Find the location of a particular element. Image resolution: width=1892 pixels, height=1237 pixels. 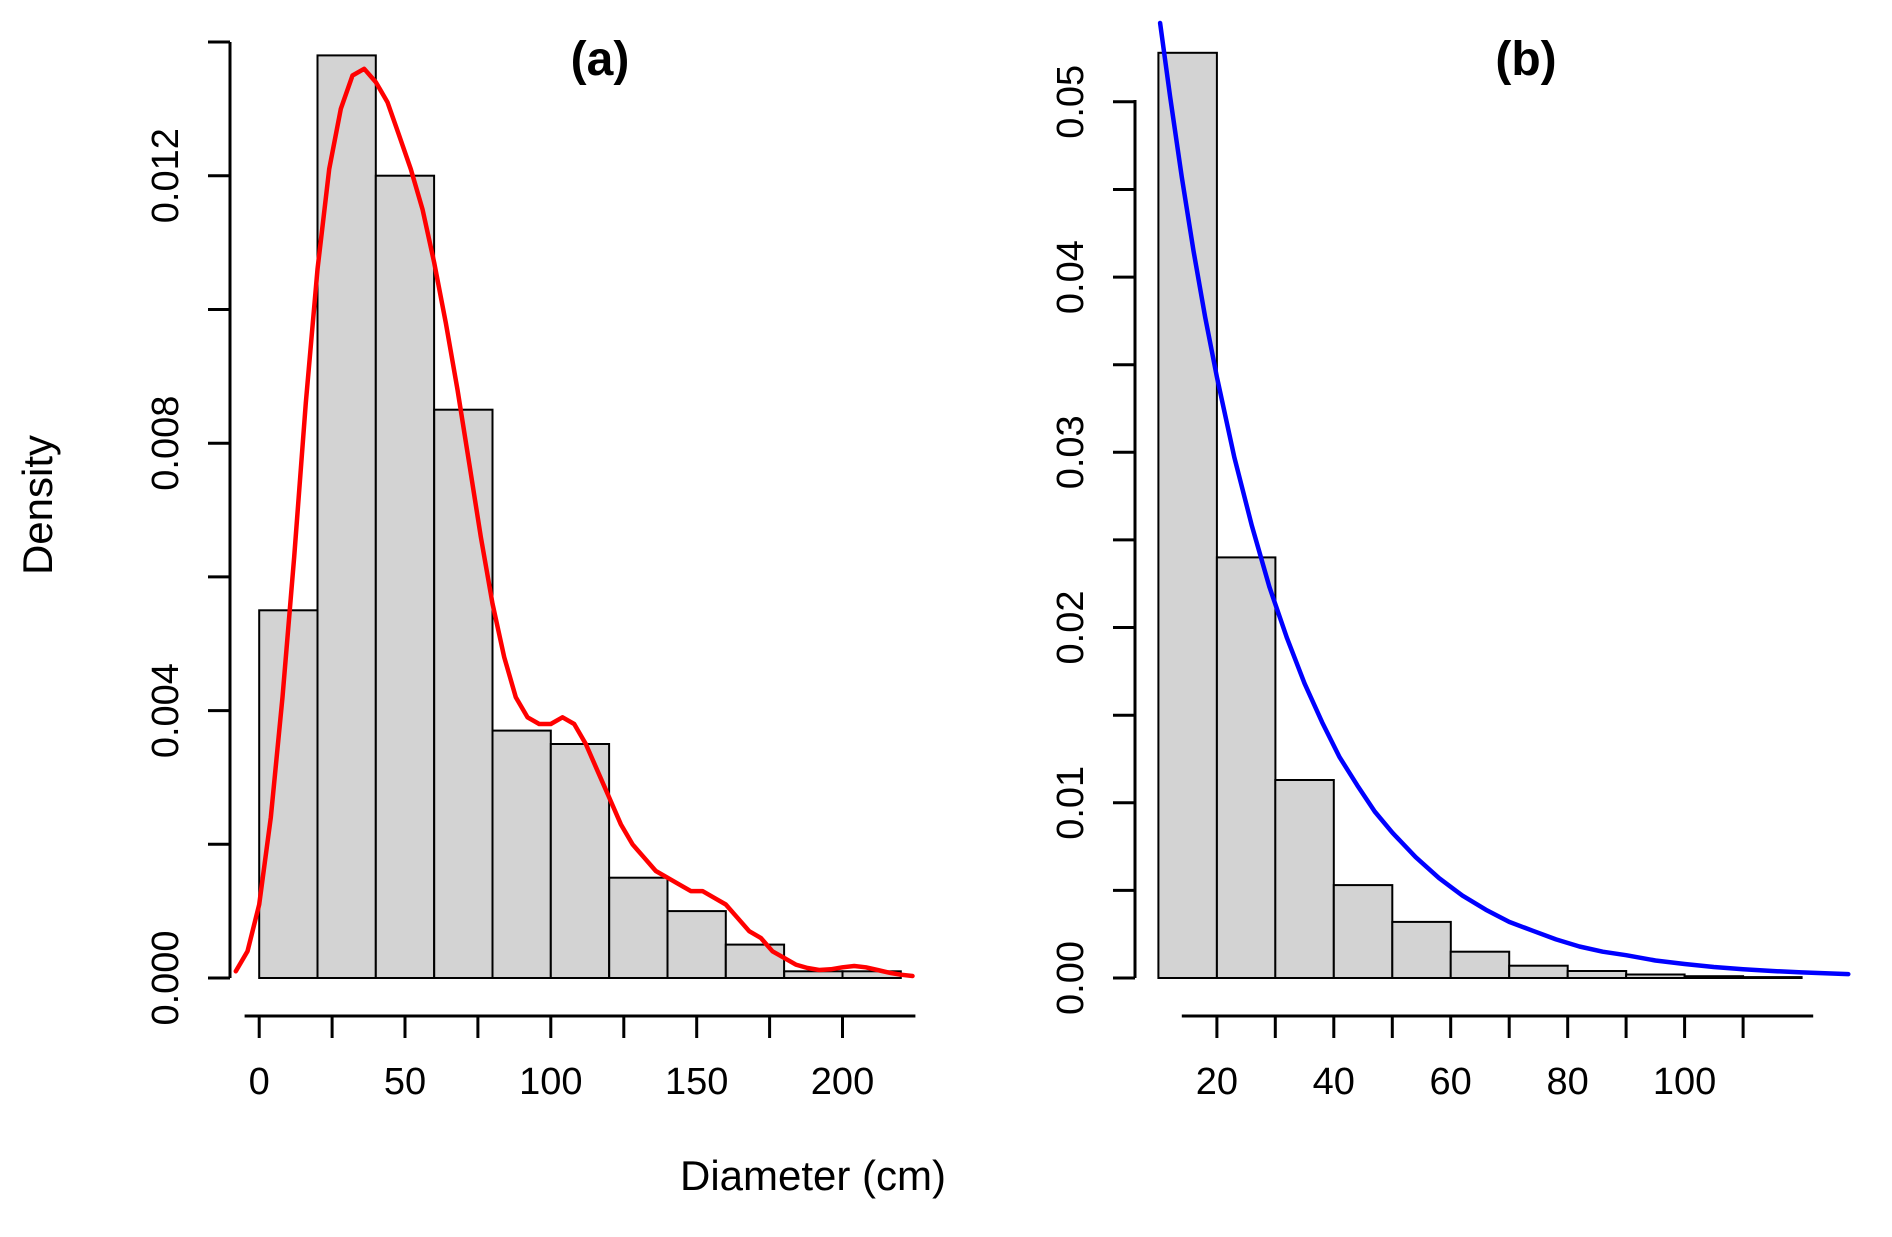

y-tick-label: 0.03 is located at coordinates (1071, 452).